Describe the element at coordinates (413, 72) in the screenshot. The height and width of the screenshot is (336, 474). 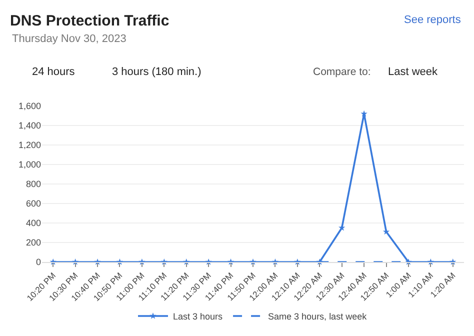
I see `text: Last week` at that location.